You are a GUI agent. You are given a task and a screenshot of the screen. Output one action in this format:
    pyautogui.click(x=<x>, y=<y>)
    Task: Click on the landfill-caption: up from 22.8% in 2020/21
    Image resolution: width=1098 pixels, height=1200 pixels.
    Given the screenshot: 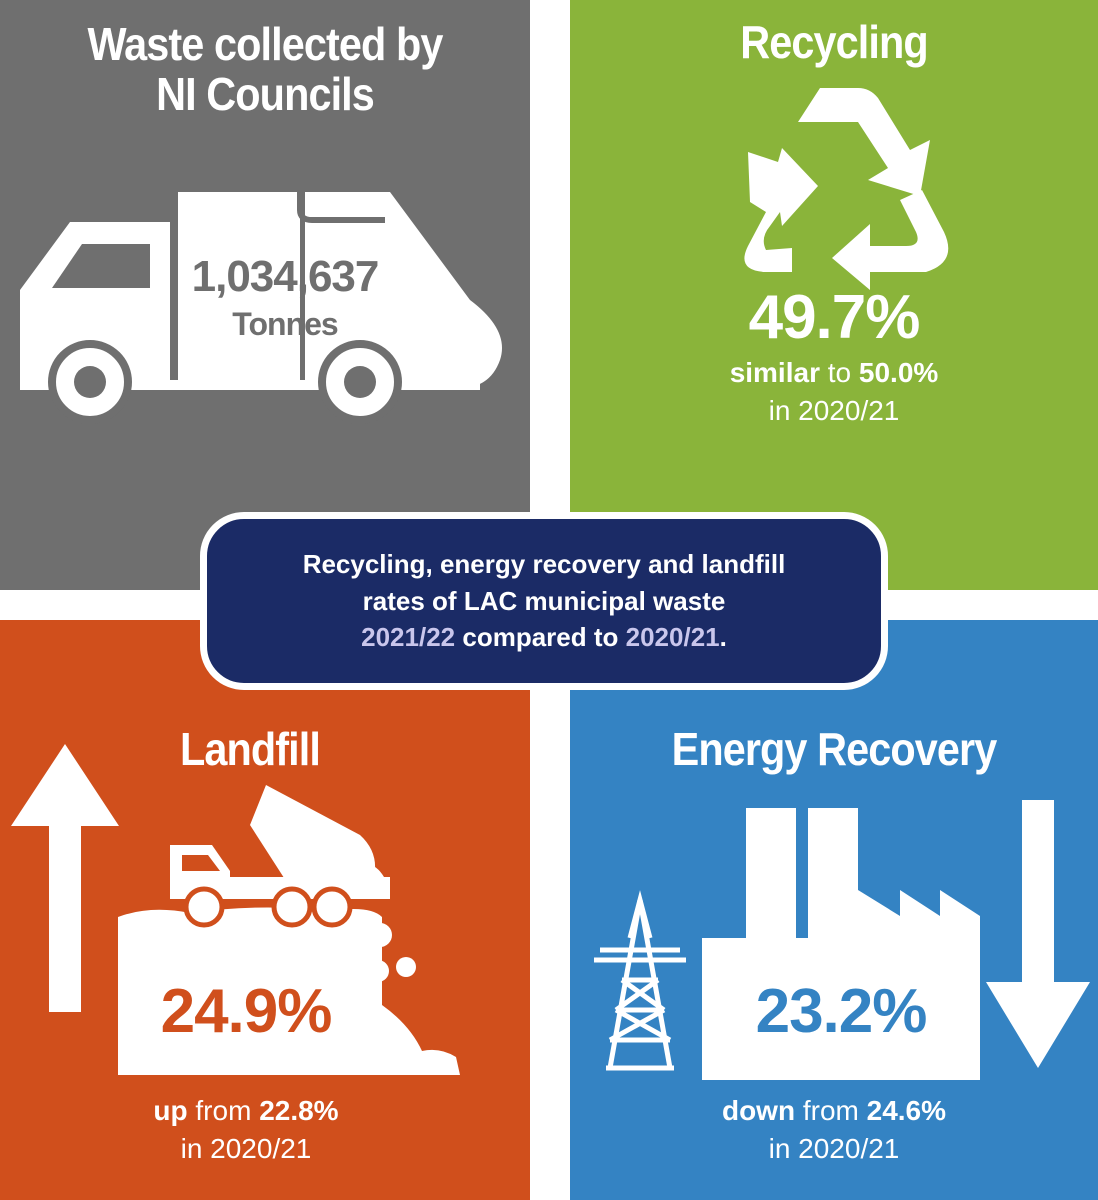 What is the action you would take?
    pyautogui.click(x=246, y=1130)
    